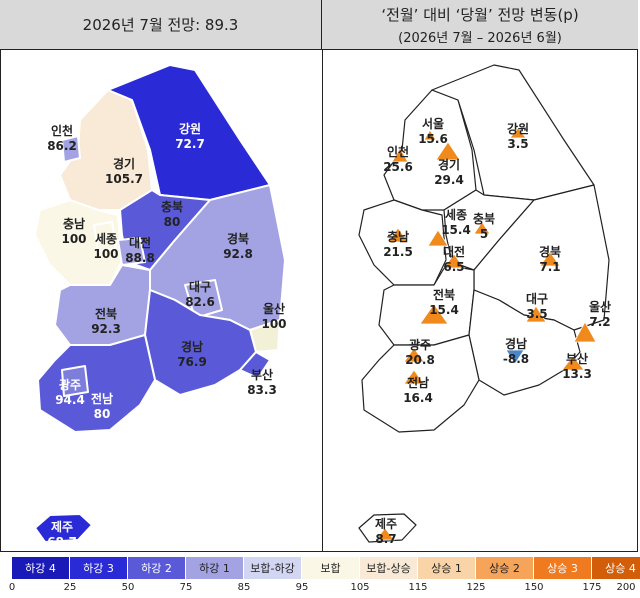 The height and width of the screenshot is (598, 640). What do you see at coordinates (480, 38) in the screenshot?
I see `right-panel-subtitle: (2026년 7월 – 2026년 6월)` at bounding box center [480, 38].